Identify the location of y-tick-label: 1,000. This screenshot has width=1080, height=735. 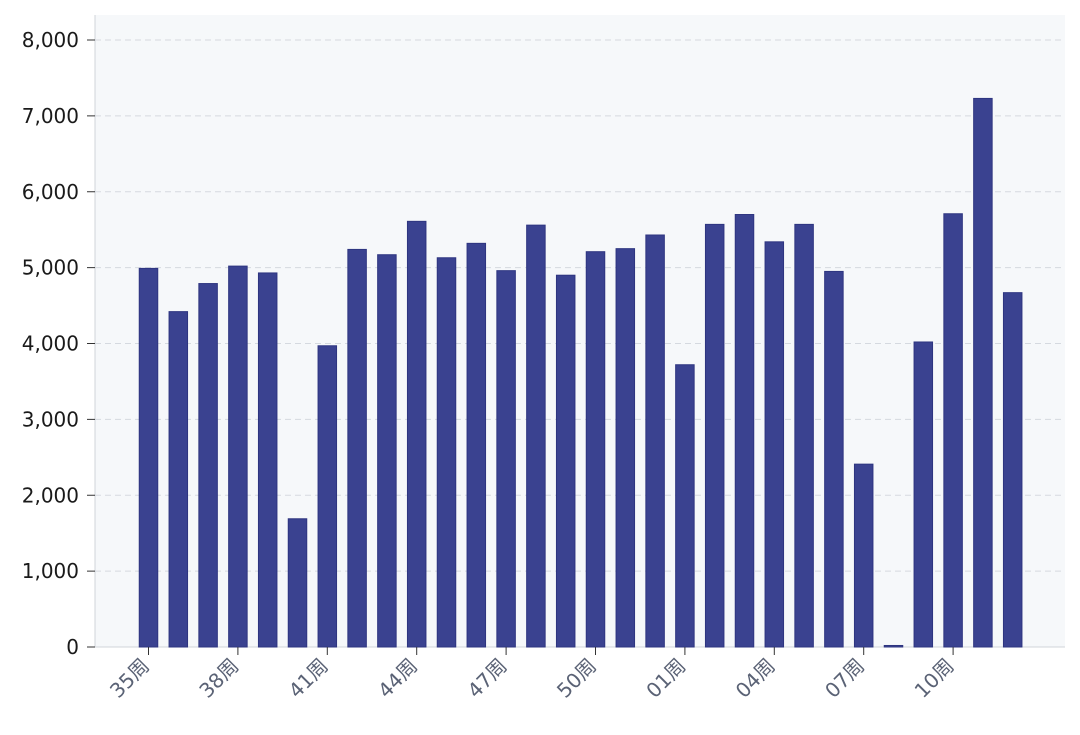
(50, 571).